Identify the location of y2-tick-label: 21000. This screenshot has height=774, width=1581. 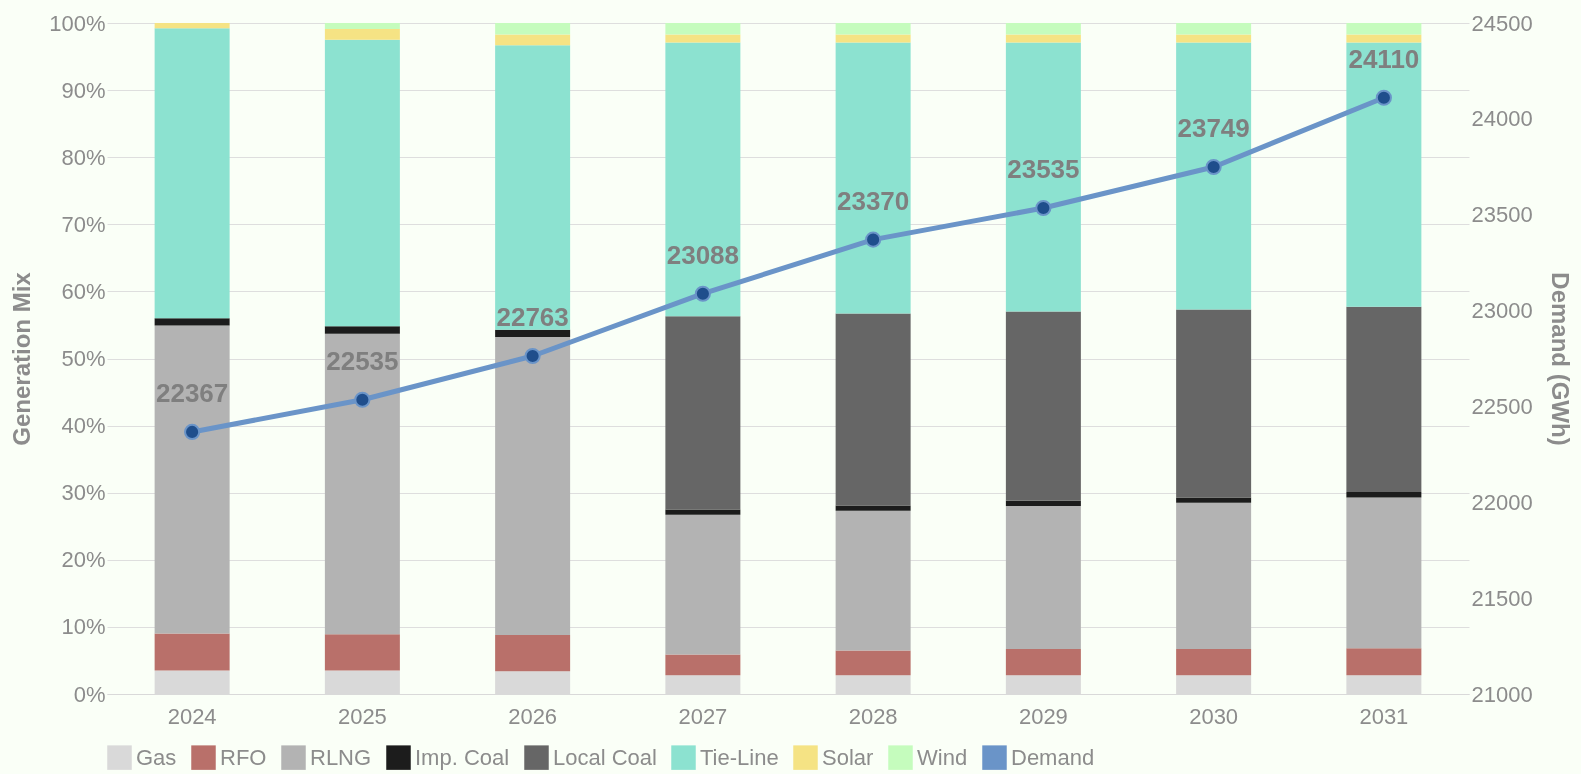
(1502, 694).